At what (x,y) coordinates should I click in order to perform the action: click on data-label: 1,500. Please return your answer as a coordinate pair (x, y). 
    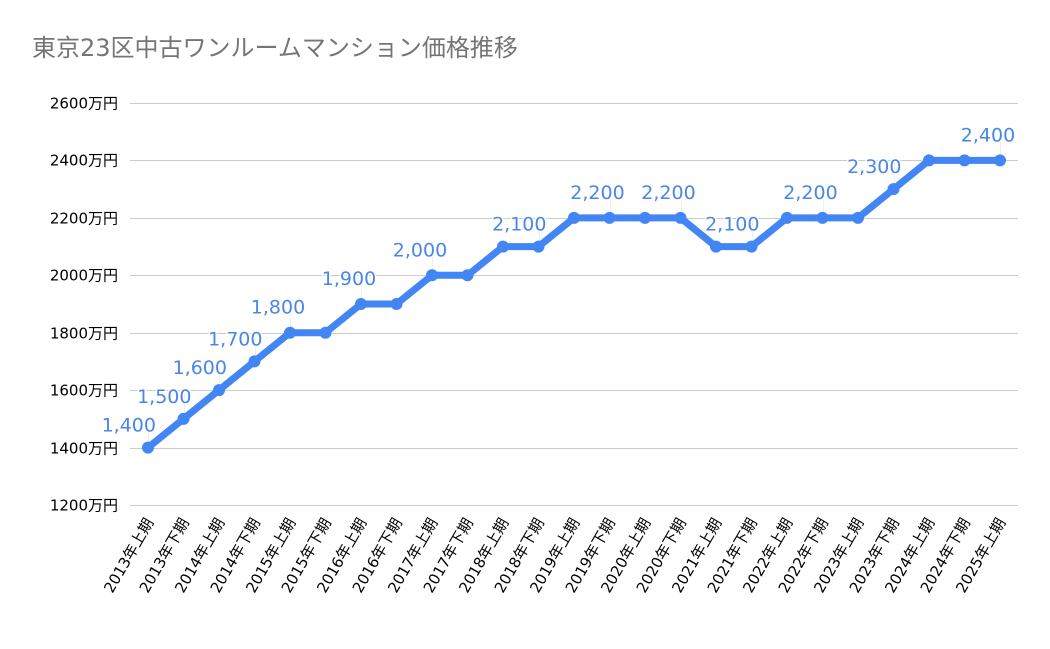
    Looking at the image, I should click on (164, 397).